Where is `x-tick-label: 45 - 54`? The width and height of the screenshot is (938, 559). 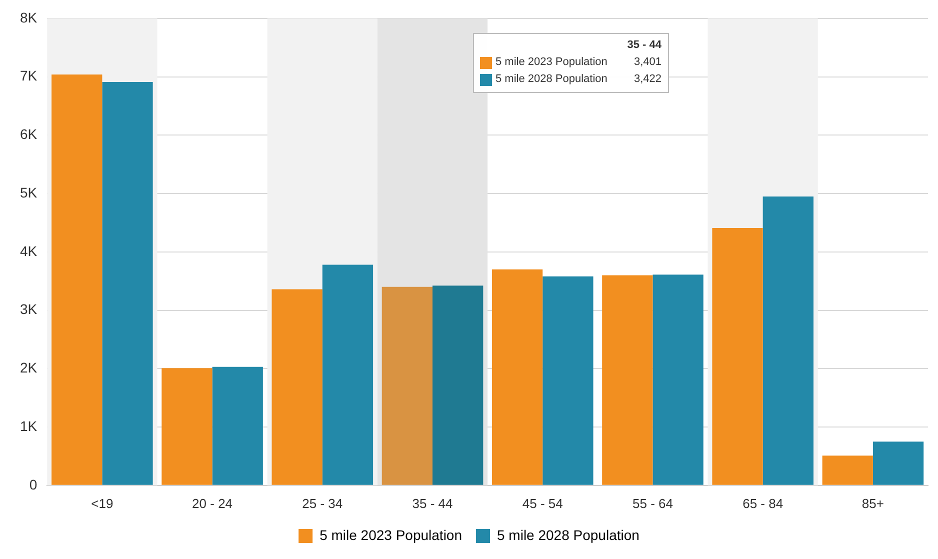 x-tick-label: 45 - 54 is located at coordinates (542, 503).